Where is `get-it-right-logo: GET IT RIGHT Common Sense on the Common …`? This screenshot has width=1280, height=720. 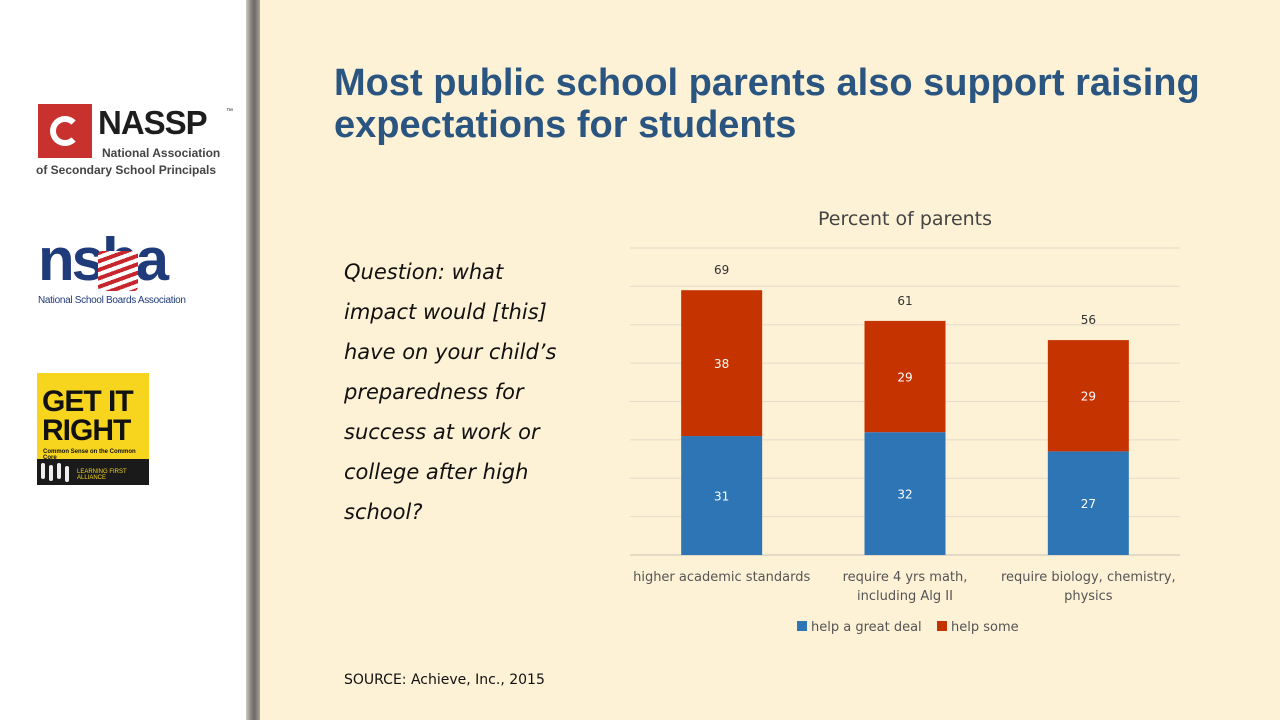 get-it-right-logo: GET IT RIGHT Common Sense on the Common … is located at coordinates (93, 429).